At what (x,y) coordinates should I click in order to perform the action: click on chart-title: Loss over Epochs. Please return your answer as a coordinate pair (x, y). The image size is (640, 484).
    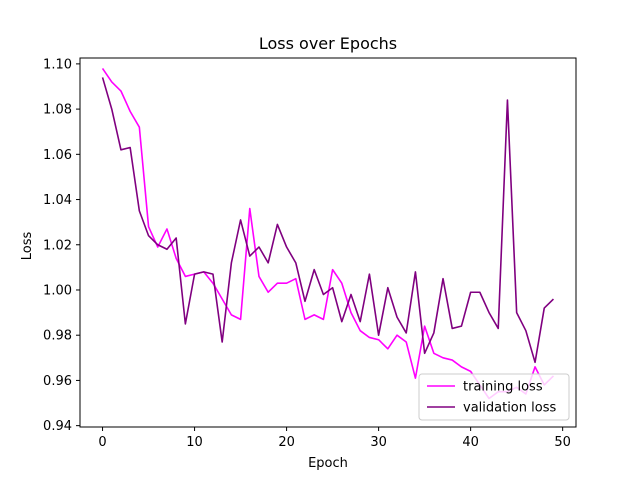
    Looking at the image, I should click on (328, 43).